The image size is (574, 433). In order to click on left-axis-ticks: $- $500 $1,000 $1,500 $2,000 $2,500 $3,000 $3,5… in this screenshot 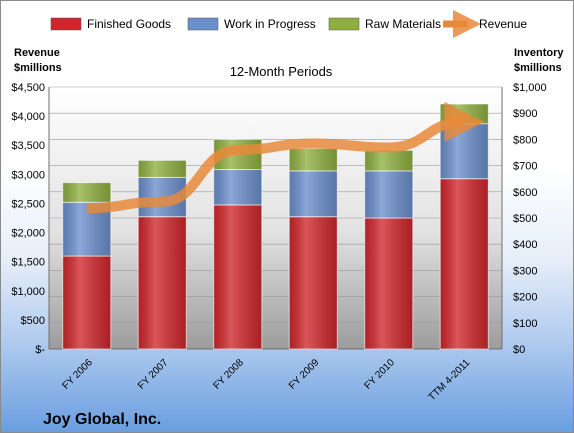, I will do `click(28, 219)`.